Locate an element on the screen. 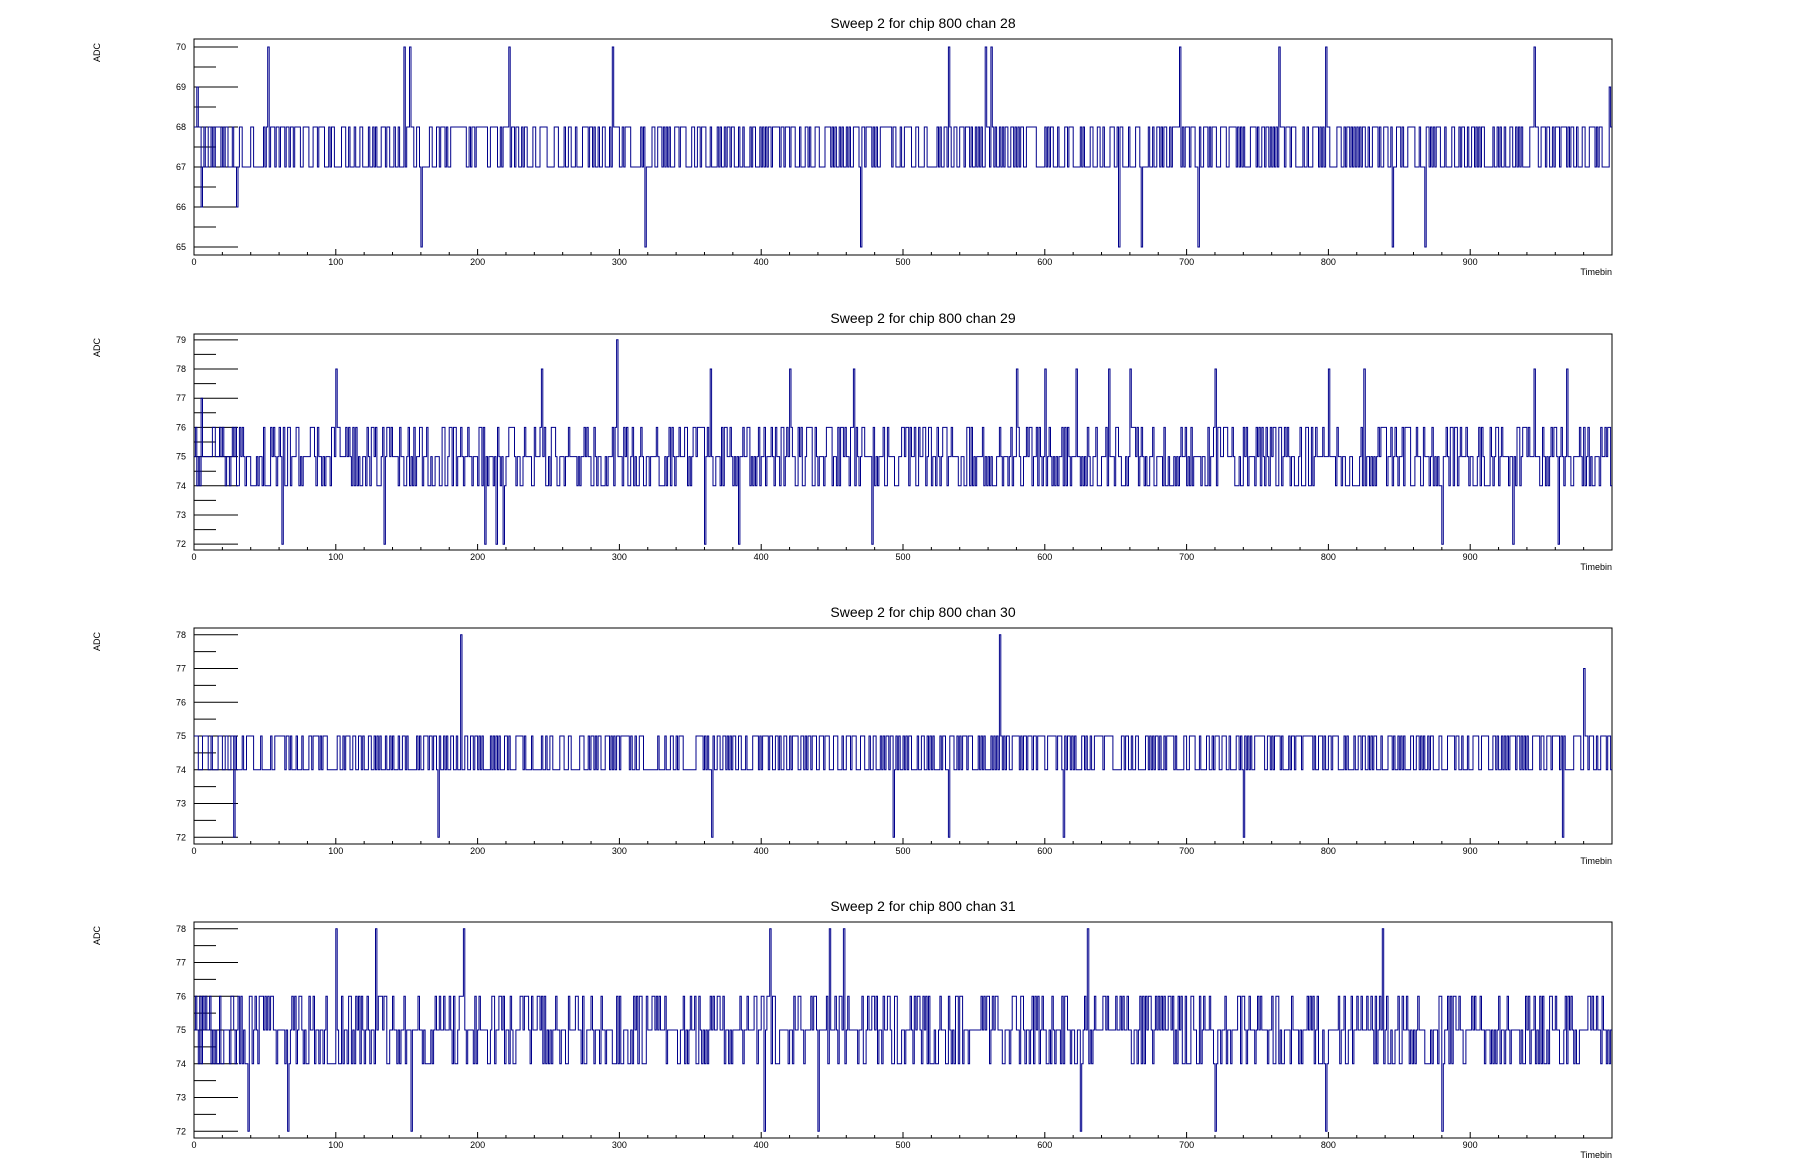 This screenshot has height=1172, width=1796. y-tick-label: 70 is located at coordinates (181, 47).